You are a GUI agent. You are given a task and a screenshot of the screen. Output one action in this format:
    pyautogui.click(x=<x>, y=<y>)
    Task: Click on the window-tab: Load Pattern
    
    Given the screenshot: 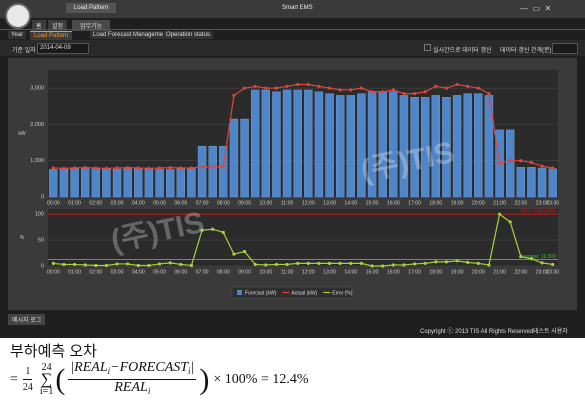 What is the action you would take?
    pyautogui.click(x=91, y=8)
    